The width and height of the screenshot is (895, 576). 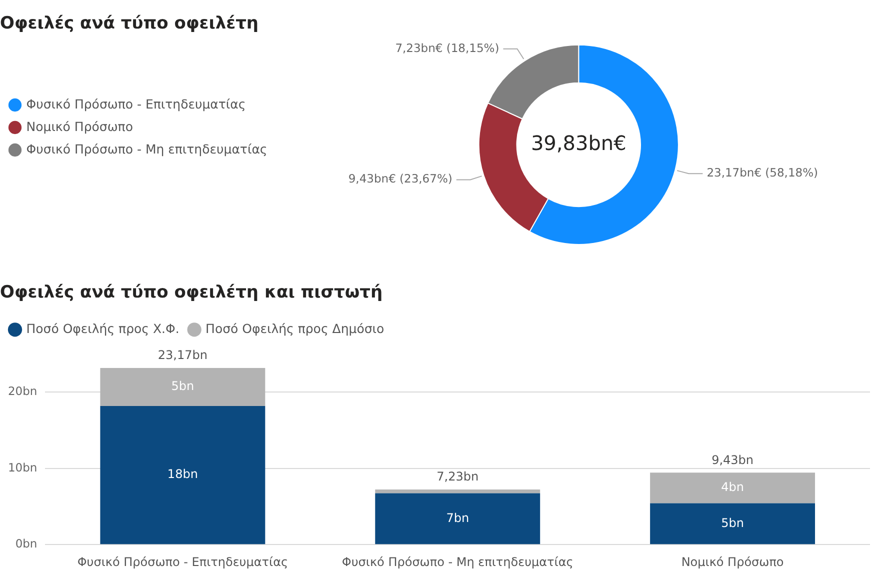 I want to click on x-tick-label: Νομικό Πρόσωπο, so click(x=732, y=561).